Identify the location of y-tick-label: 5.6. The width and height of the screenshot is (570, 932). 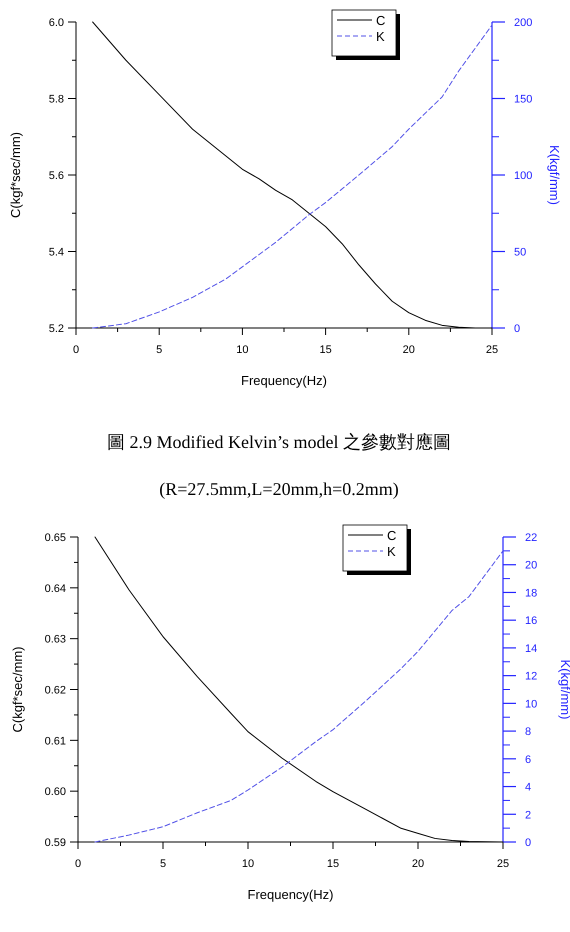
(56, 176).